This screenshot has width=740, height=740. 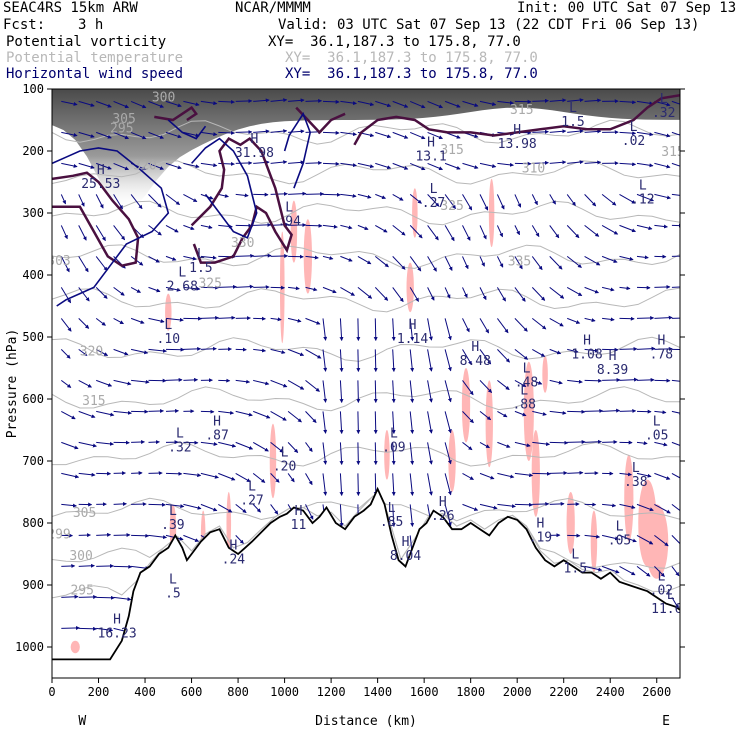 What do you see at coordinates (96, 219) in the screenshot?
I see `pv-contour-line` at bounding box center [96, 219].